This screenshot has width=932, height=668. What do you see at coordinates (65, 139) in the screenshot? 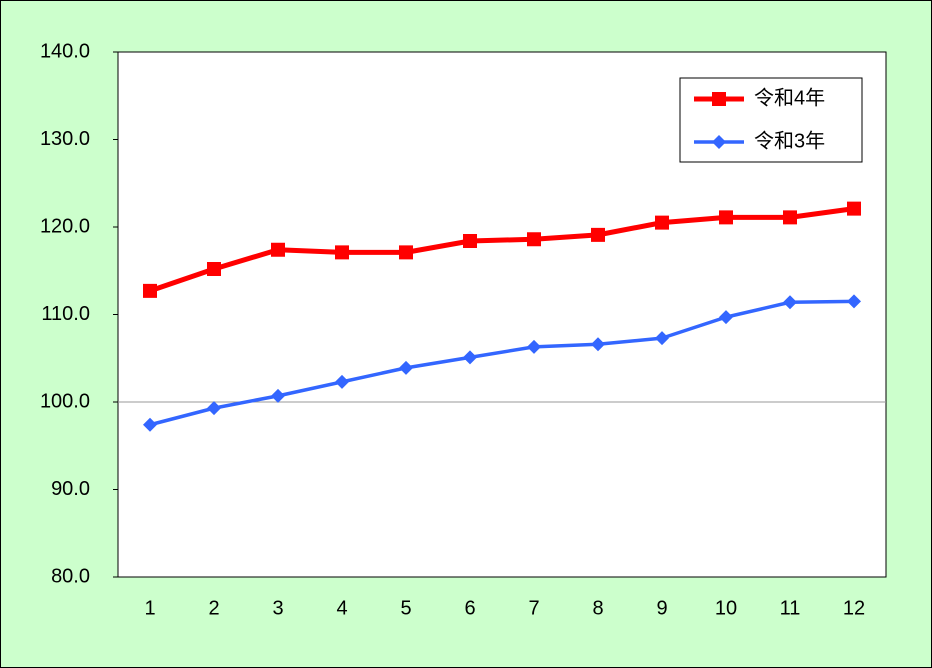
I see `y-tick-label: 130.0` at bounding box center [65, 139].